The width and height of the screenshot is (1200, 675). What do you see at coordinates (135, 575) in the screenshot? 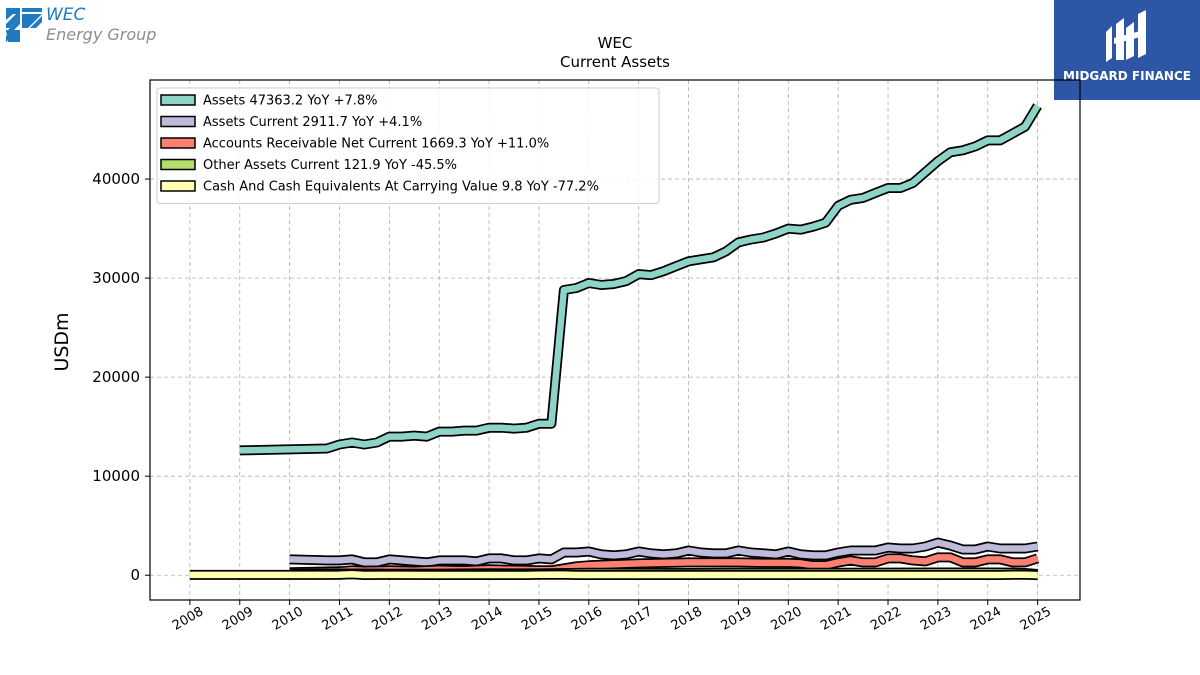
I see `y-tick-label: 0` at bounding box center [135, 575].